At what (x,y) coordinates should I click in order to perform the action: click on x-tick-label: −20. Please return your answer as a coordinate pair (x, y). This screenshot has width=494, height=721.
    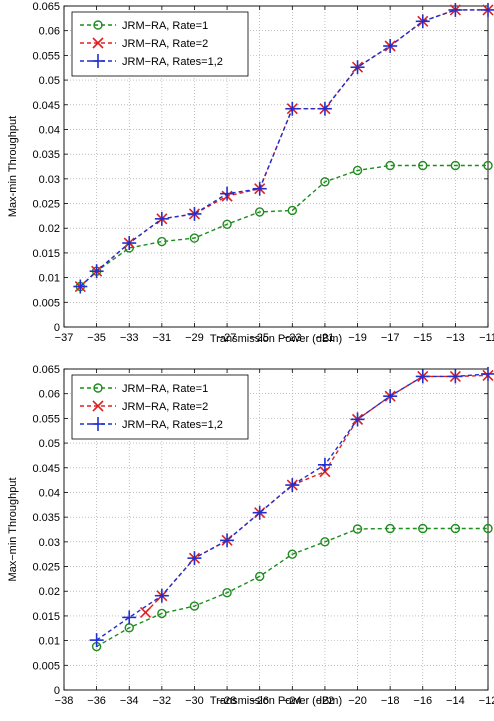
    Looking at the image, I should click on (357, 701).